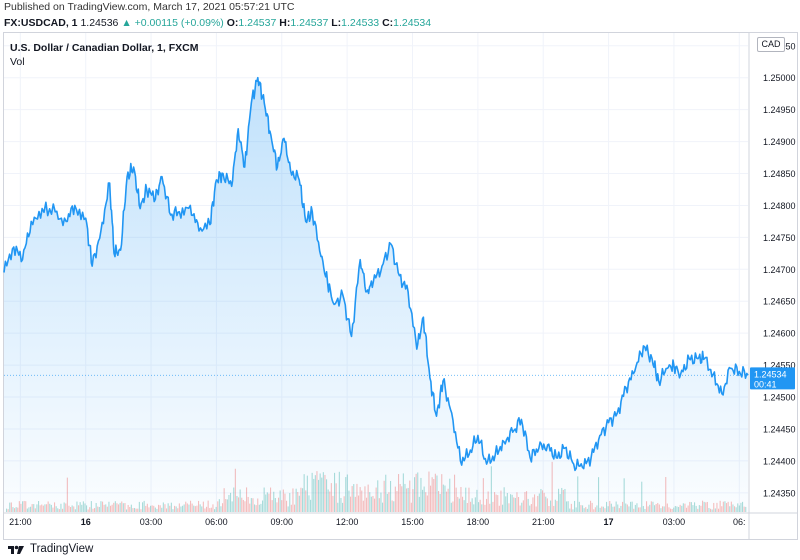  Describe the element at coordinates (770, 374) in the screenshot. I see `current-price-value: 1.24534` at that location.